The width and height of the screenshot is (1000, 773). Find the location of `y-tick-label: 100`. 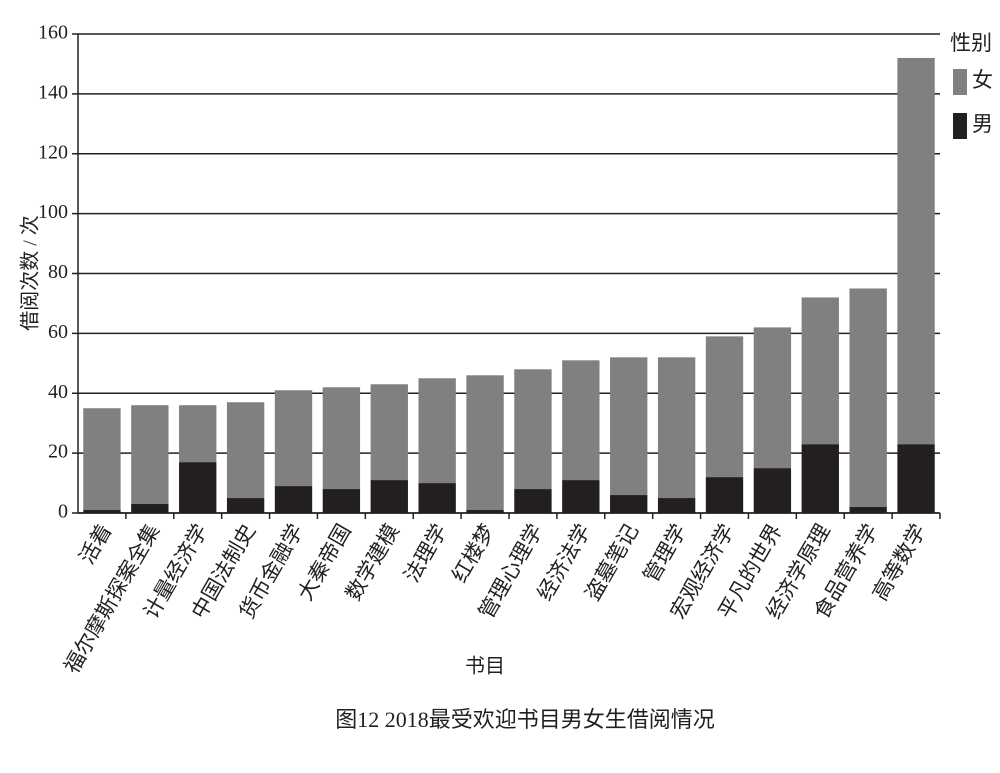

y-tick-label: 100 is located at coordinates (53, 212).